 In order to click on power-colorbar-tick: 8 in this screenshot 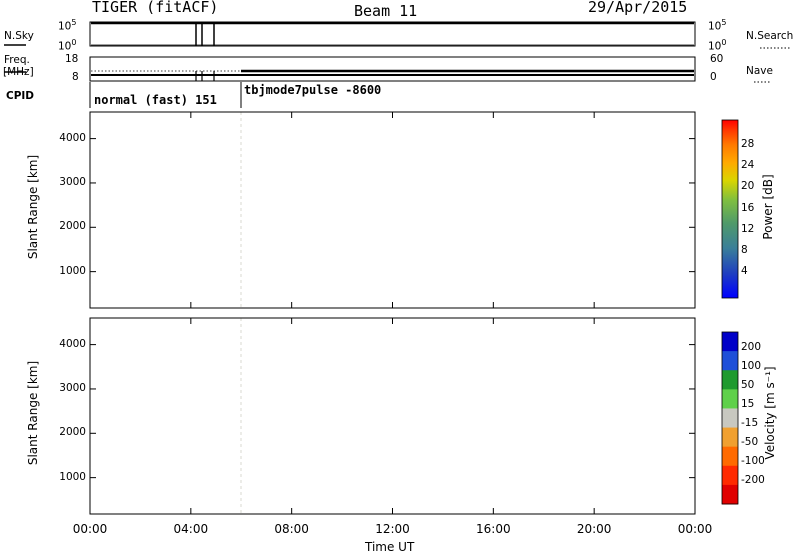, I will do `click(744, 250)`.